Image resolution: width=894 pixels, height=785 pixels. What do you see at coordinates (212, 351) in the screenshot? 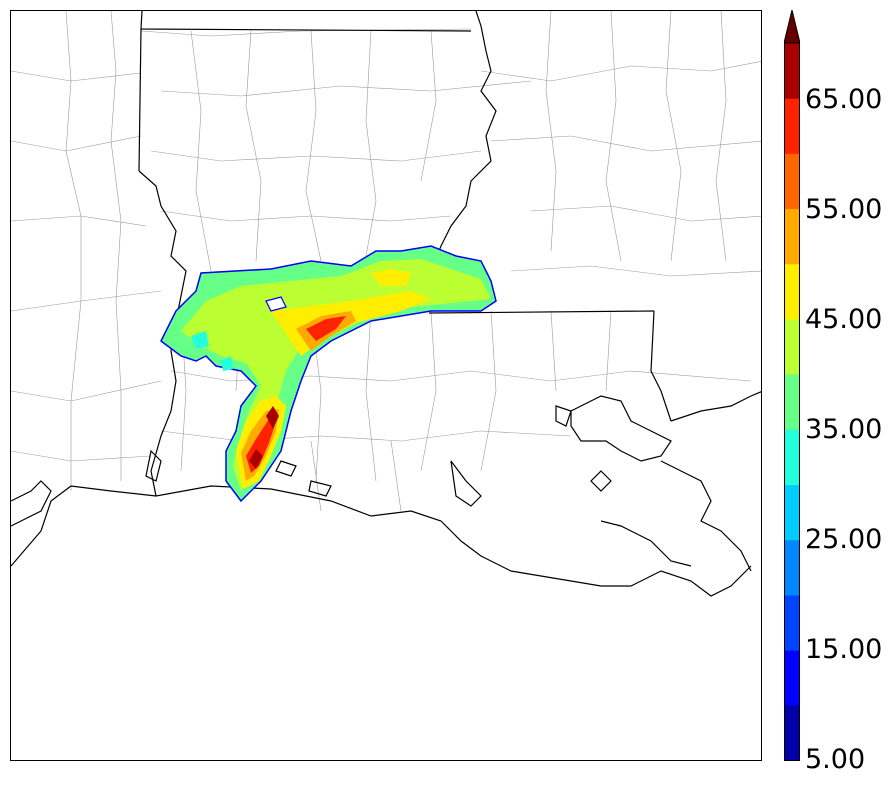
I see `reflectivity-west-cyan-patch` at bounding box center [212, 351].